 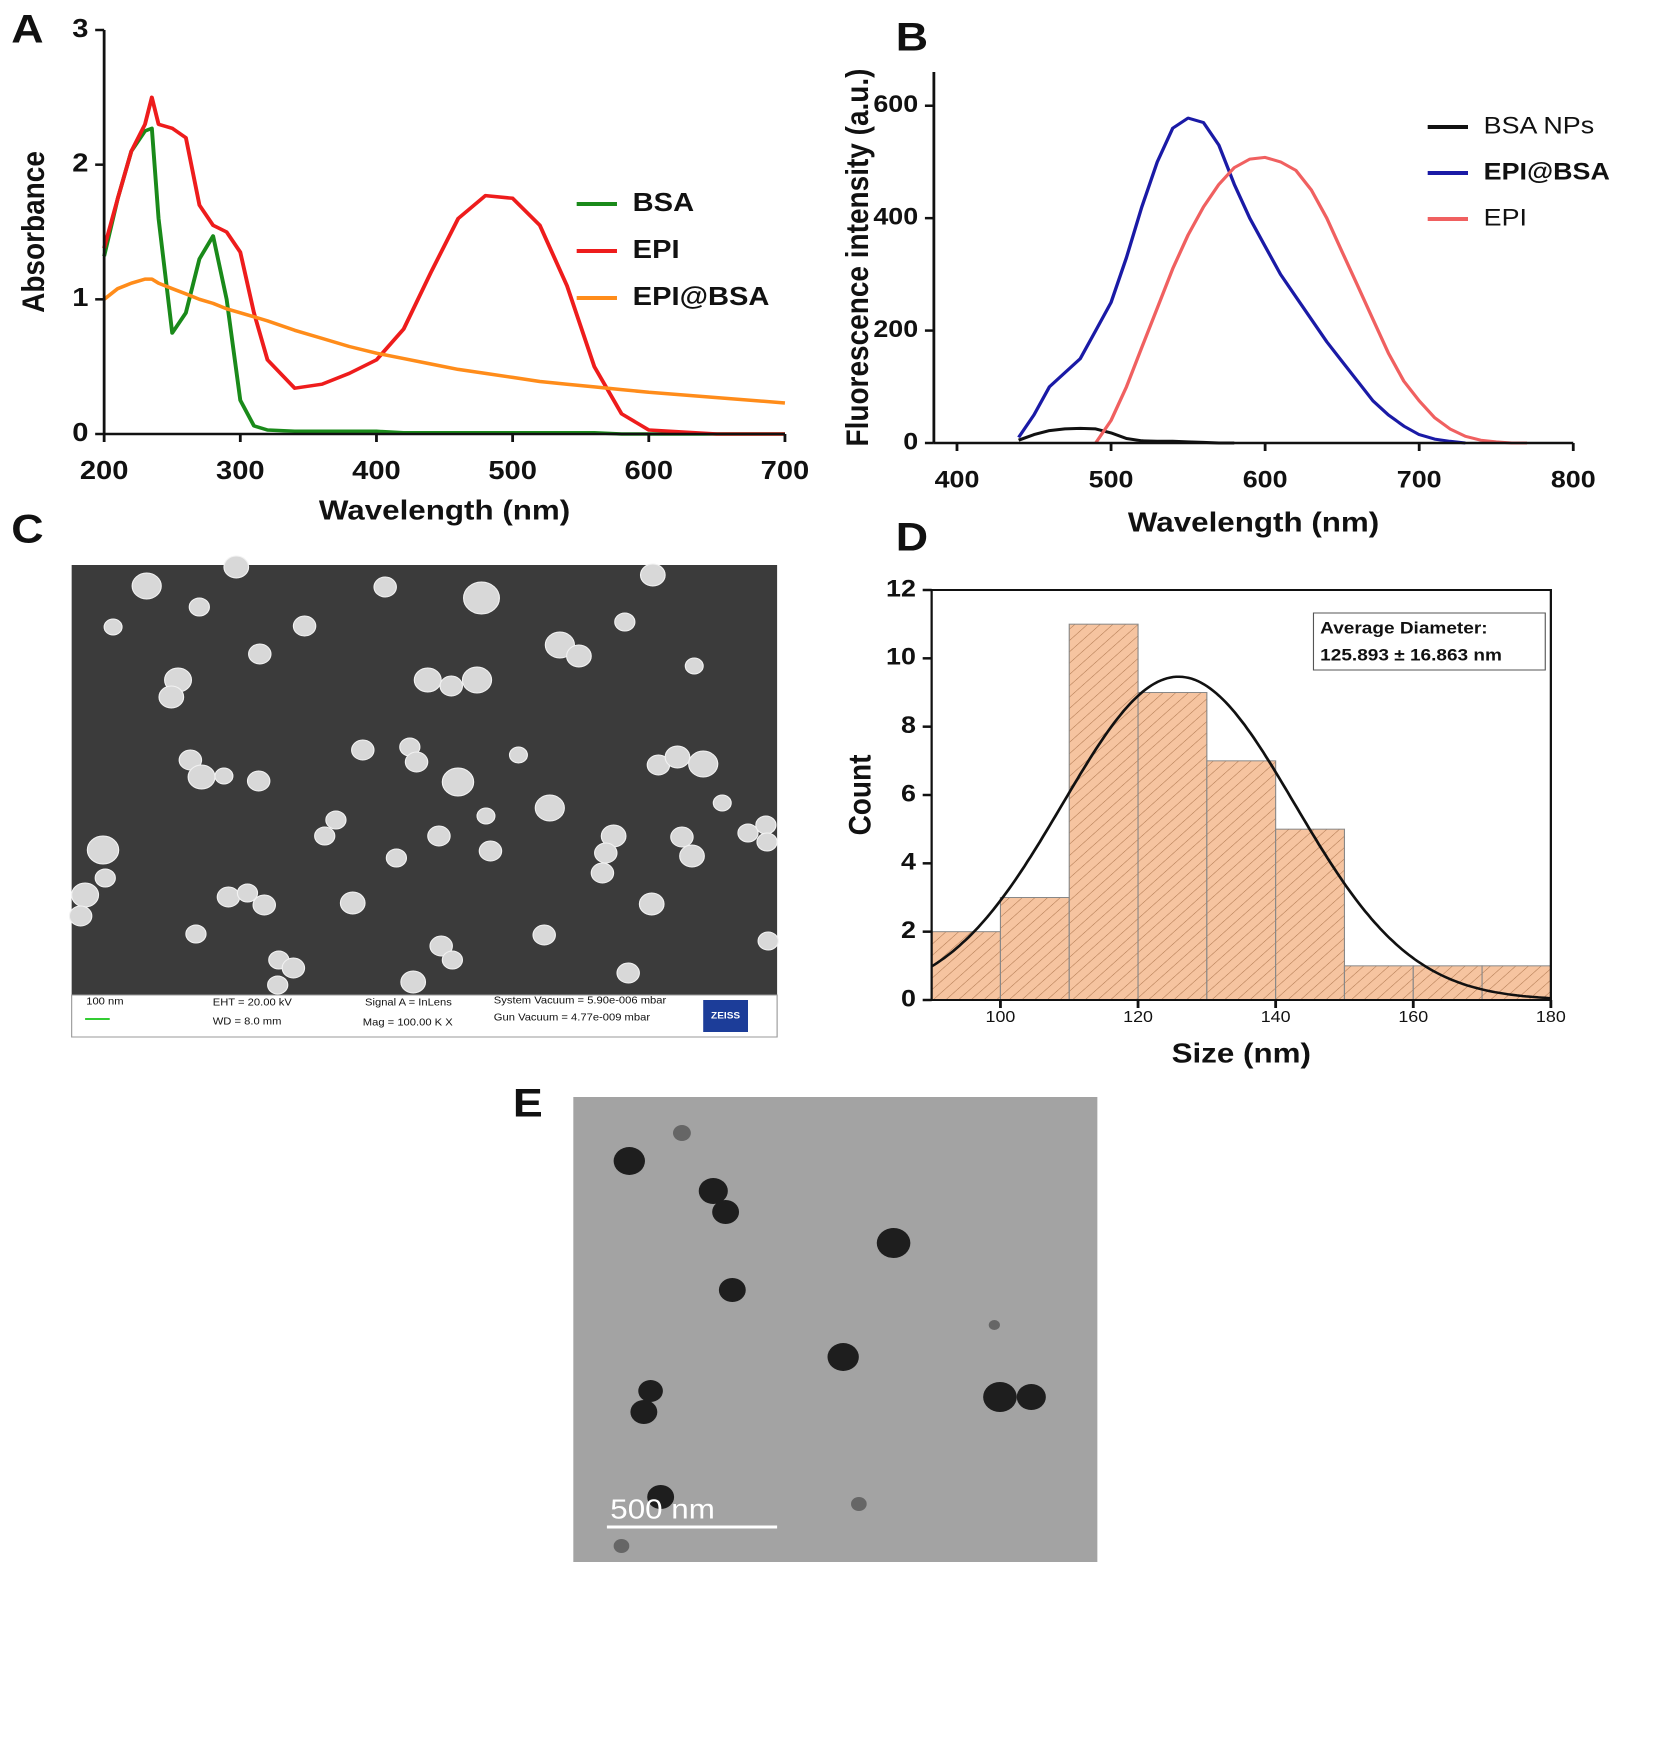 I want to click on tem-image: 500 nm, so click(x=835, y=1329).